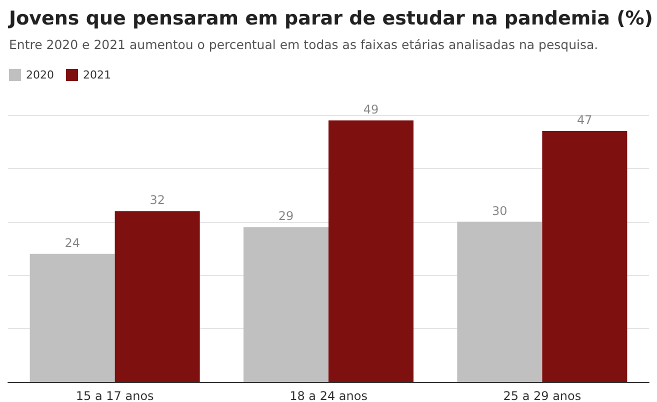 The height and width of the screenshot is (402, 657). Describe the element at coordinates (72, 243) in the screenshot. I see `data-label: 24` at that location.